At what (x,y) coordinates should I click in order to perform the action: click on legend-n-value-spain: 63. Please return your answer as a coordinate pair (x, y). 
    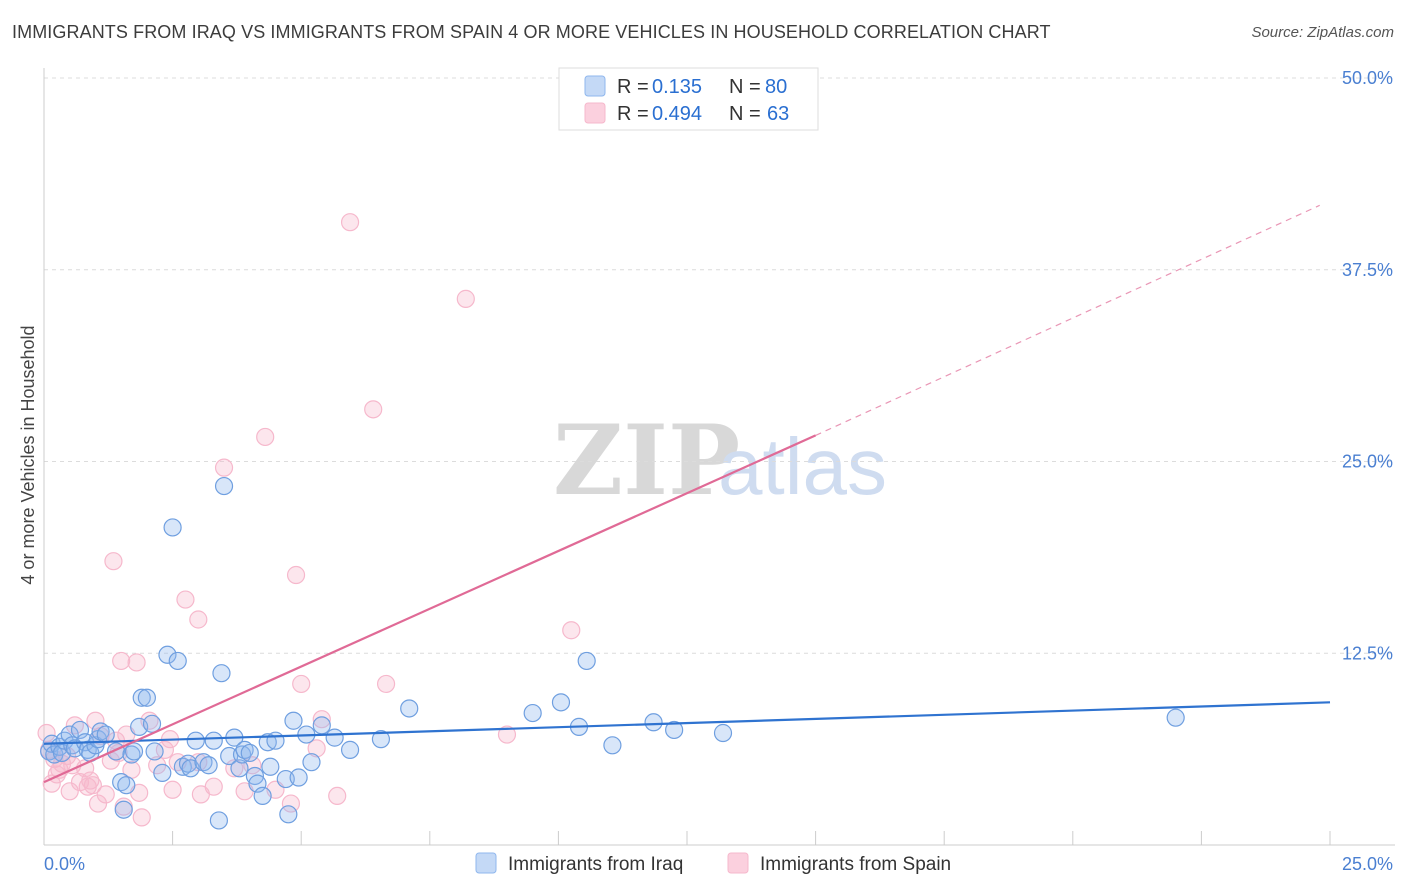
    Looking at the image, I should click on (778, 114).